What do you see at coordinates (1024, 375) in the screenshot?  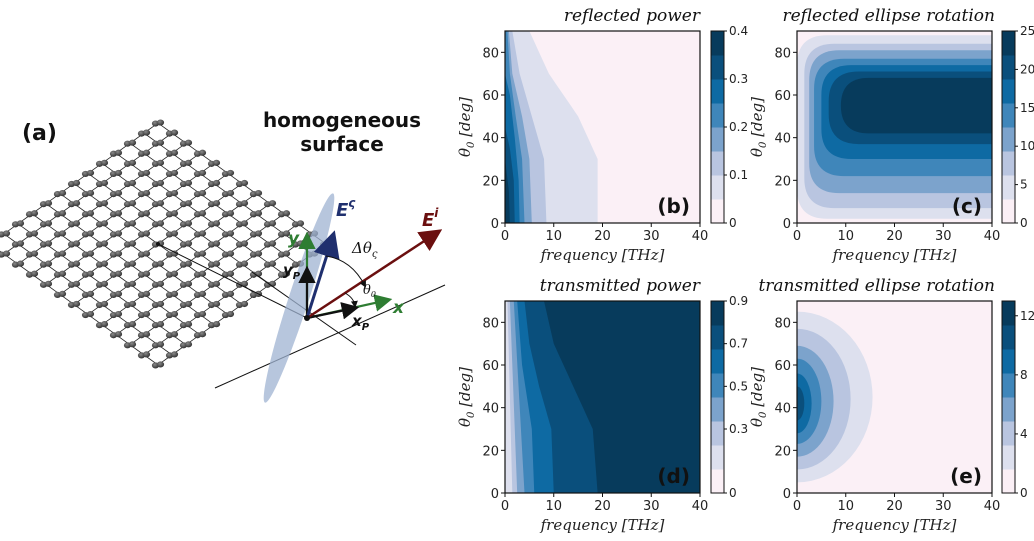 I see `colorbar-tick-label: 8` at bounding box center [1024, 375].